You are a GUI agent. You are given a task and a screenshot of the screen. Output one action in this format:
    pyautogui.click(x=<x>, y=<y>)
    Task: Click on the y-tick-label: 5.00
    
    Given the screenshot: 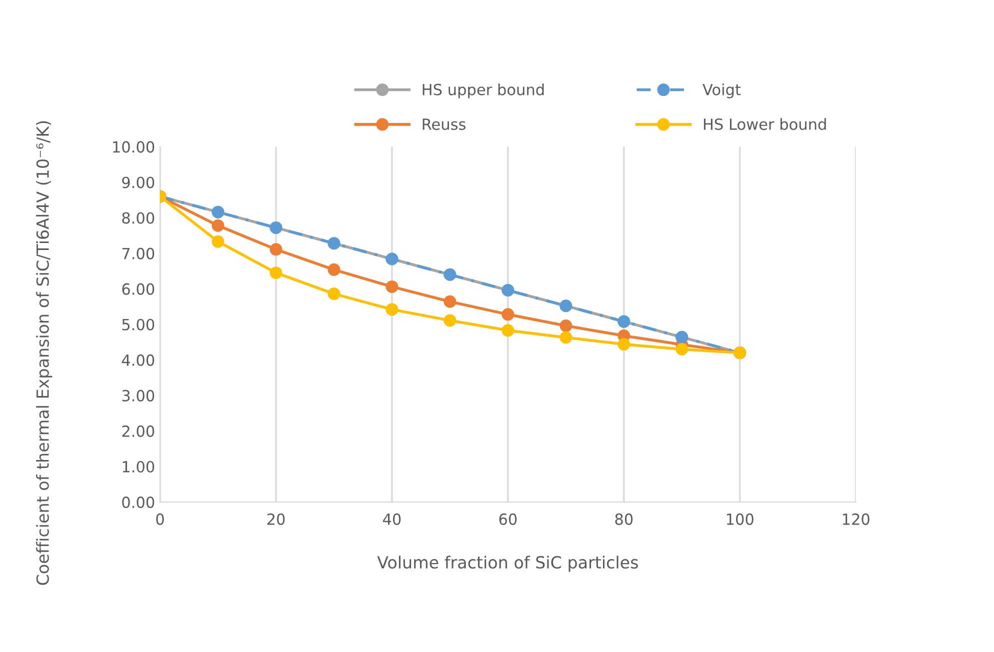 What is the action you would take?
    pyautogui.click(x=138, y=324)
    